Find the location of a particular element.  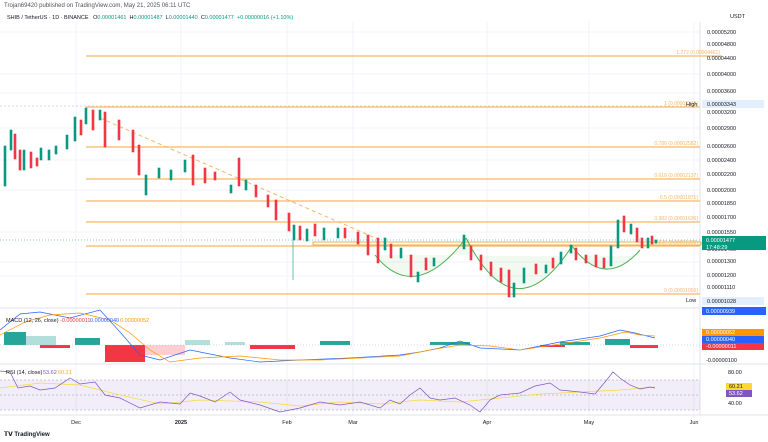

high-value: 0.00001487 is located at coordinates (148, 18).